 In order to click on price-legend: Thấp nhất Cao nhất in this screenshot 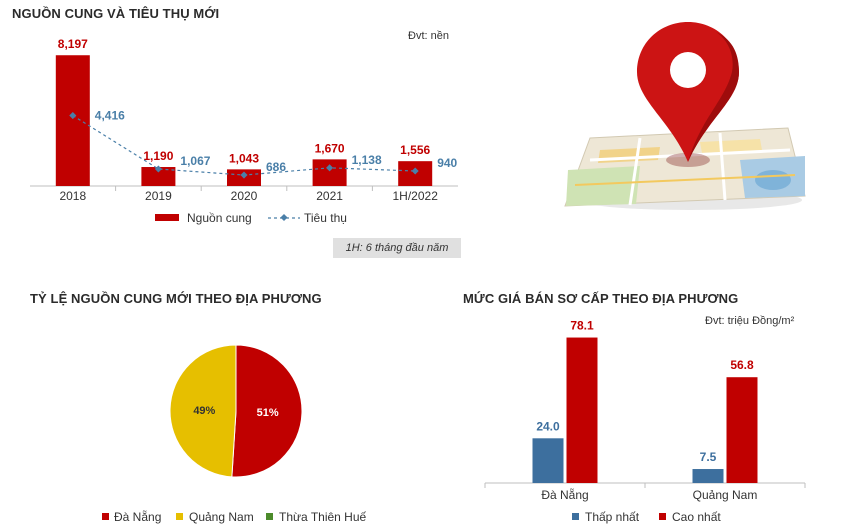, I will do `click(646, 517)`.